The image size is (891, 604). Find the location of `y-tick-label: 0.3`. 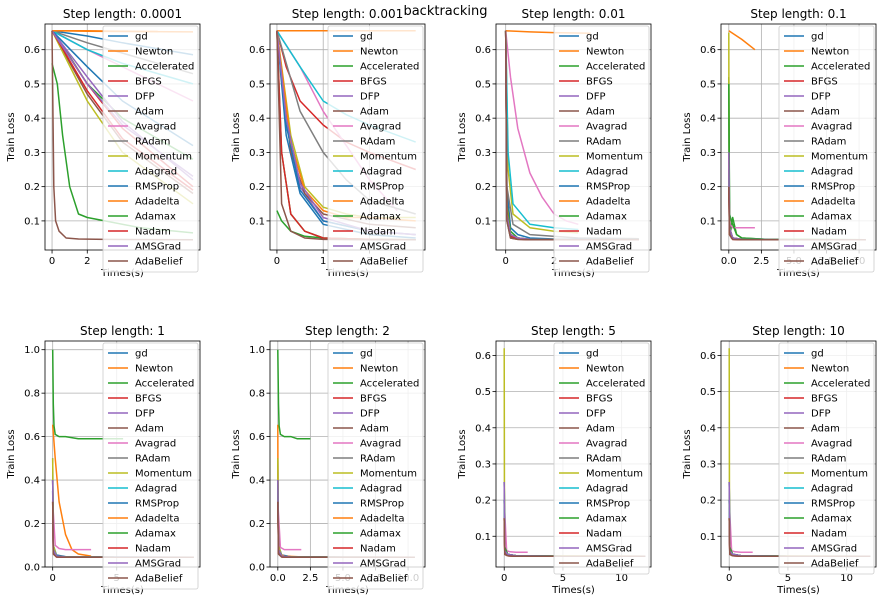

y-tick-label: 0.3 is located at coordinates (32, 153).